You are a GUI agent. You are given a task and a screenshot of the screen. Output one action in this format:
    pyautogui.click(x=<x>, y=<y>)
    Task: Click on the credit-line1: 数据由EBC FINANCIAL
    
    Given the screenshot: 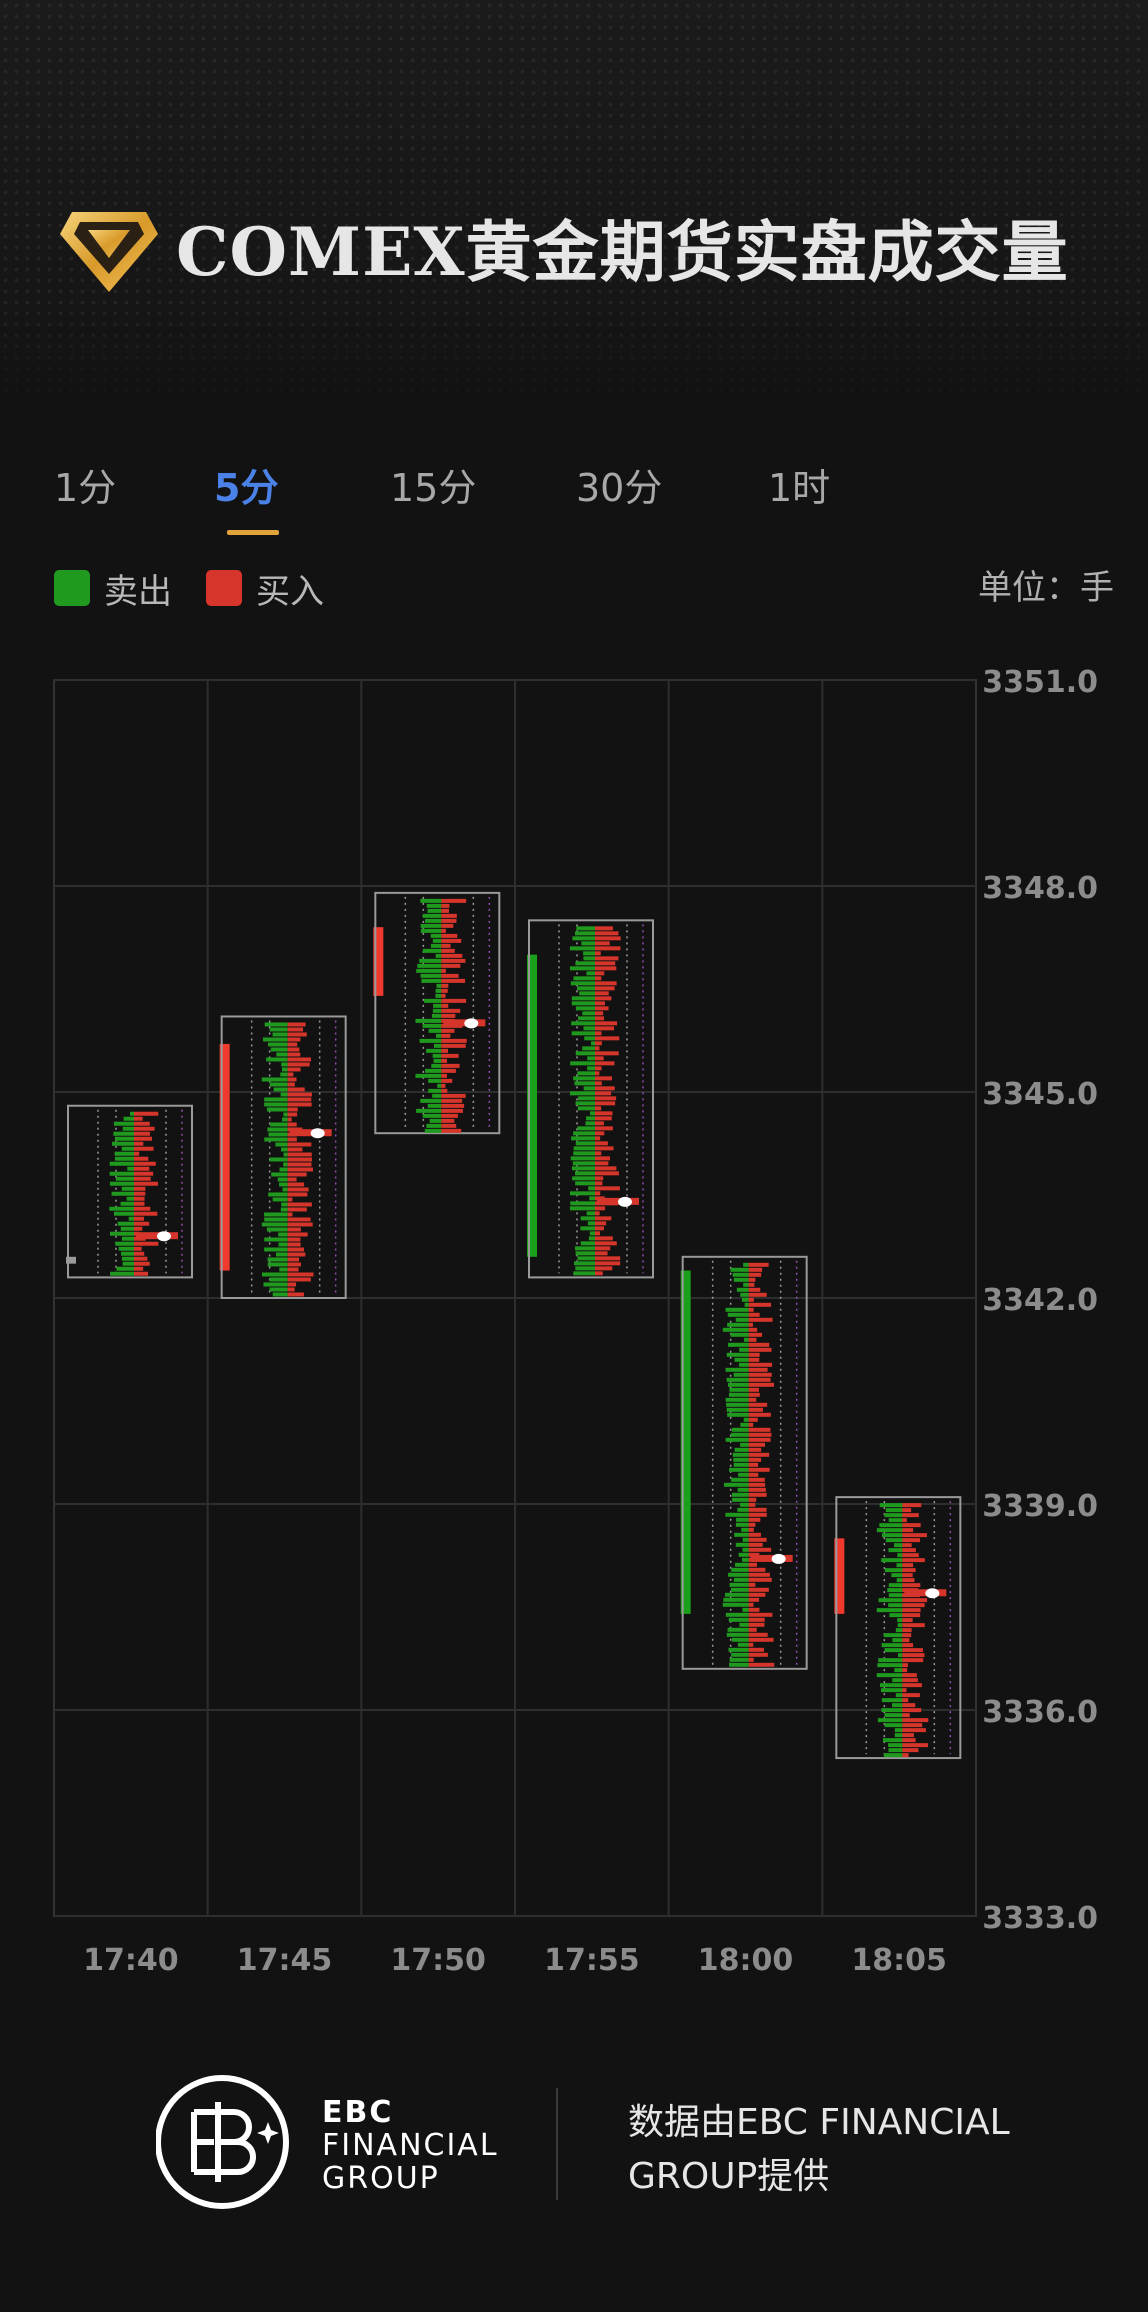 What is the action you would take?
    pyautogui.click(x=819, y=2122)
    